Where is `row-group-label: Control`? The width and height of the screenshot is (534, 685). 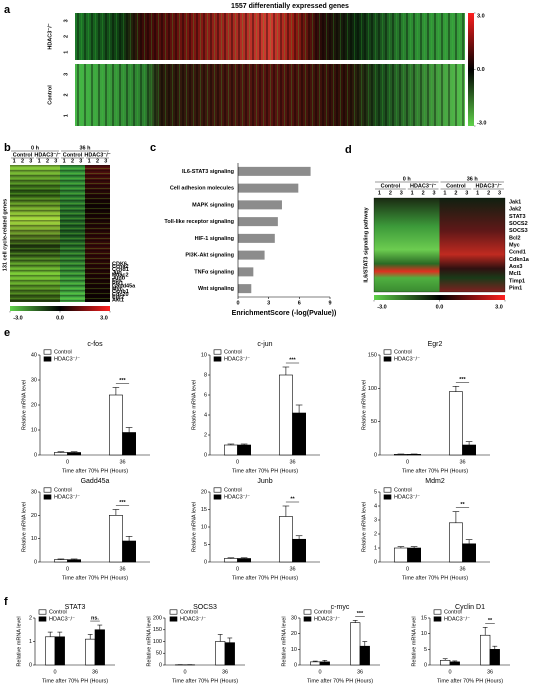 row-group-label: Control is located at coordinates (50, 95).